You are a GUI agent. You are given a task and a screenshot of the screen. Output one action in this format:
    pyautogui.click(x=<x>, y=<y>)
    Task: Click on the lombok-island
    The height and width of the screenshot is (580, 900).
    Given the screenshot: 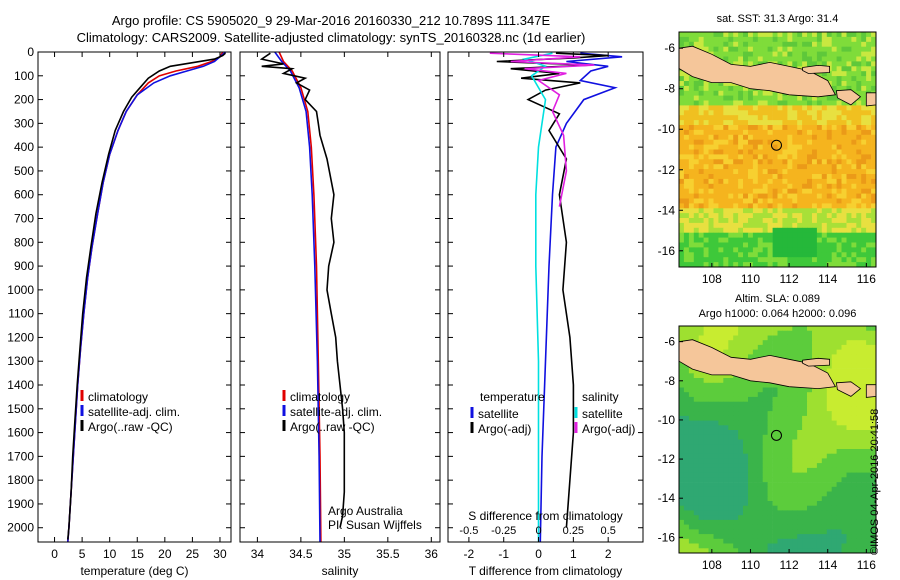 What is the action you would take?
    pyautogui.click(x=871, y=391)
    